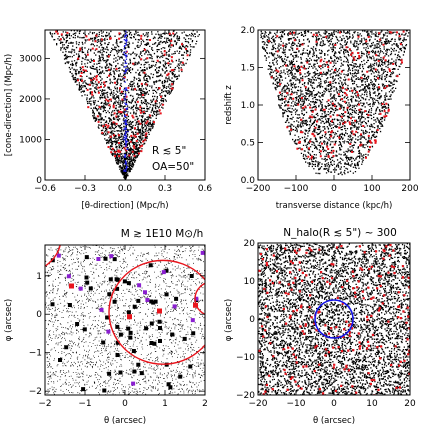  Describe the element at coordinates (173, 167) in the screenshot. I see `annotation-opening-angle: OA=50"` at that location.